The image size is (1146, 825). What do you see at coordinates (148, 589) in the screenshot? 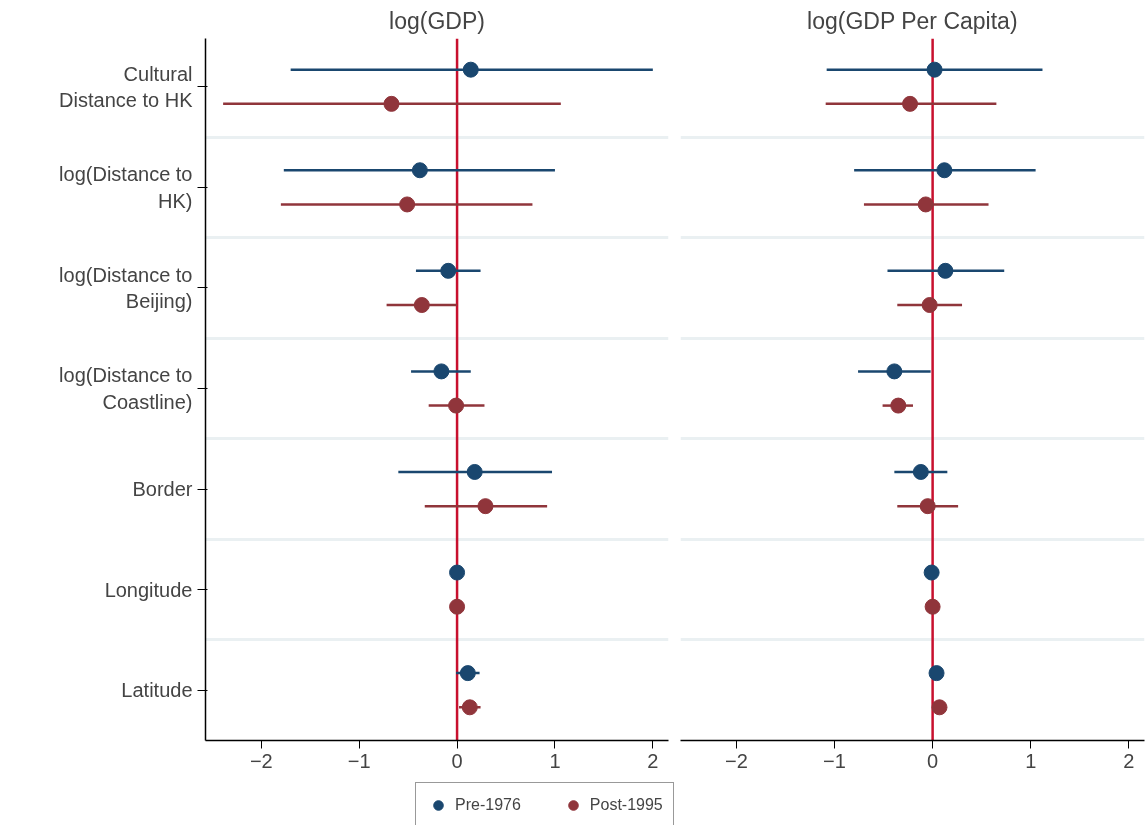
I see `y-tick-label: Longitude` at bounding box center [148, 589].